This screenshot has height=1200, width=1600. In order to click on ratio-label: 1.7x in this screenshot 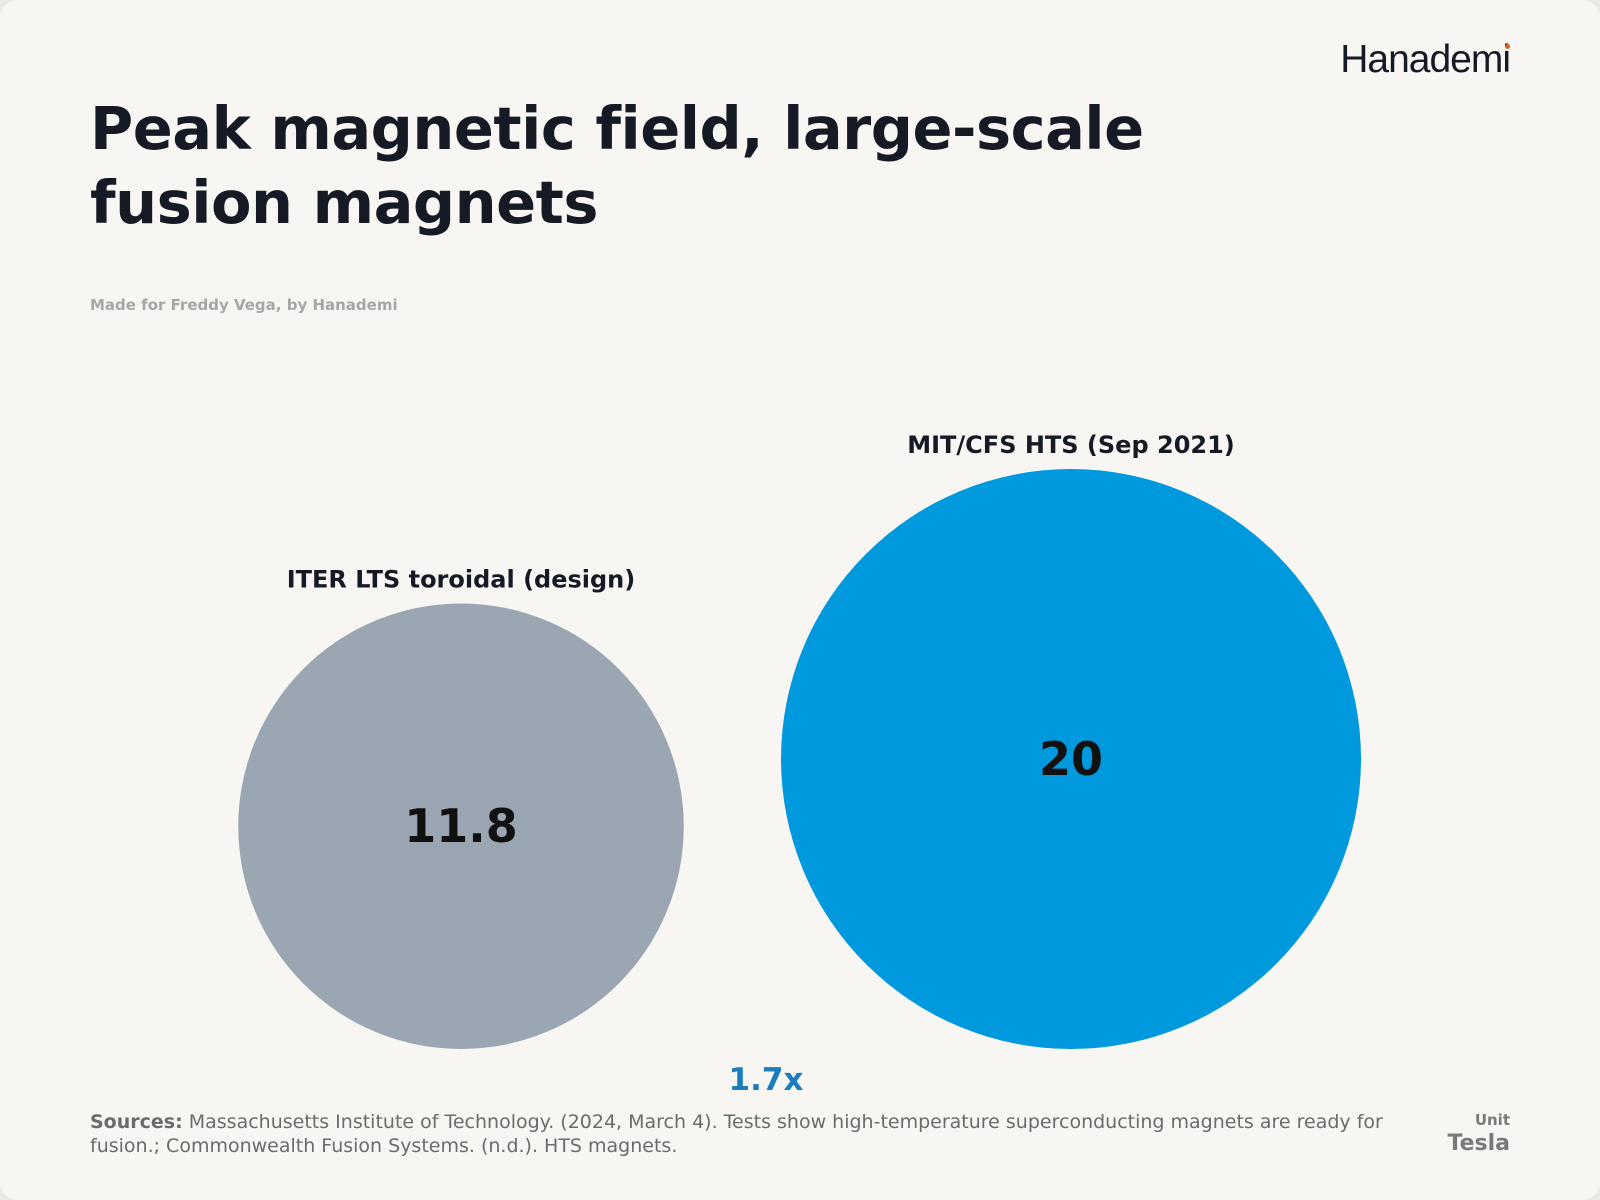, I will do `click(766, 1080)`.